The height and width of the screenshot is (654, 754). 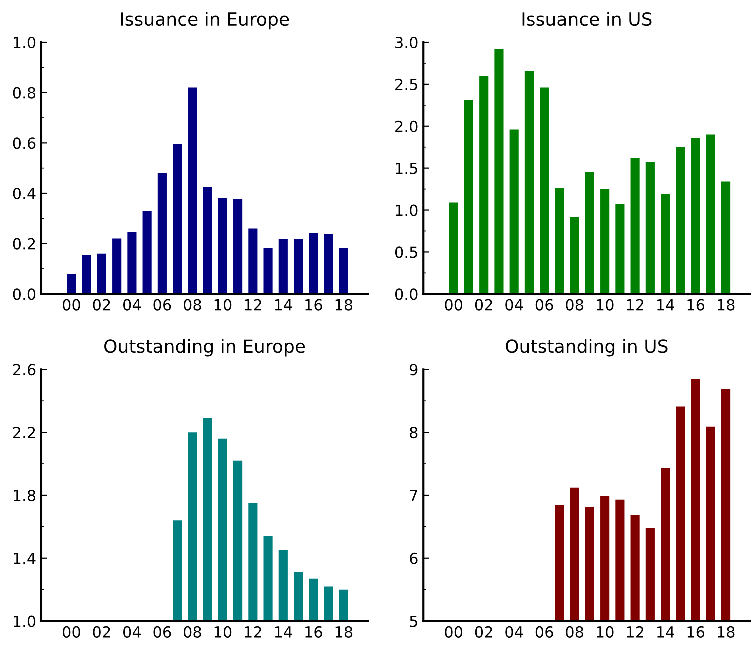 I want to click on y-tick-label: 0.2, so click(x=24, y=244).